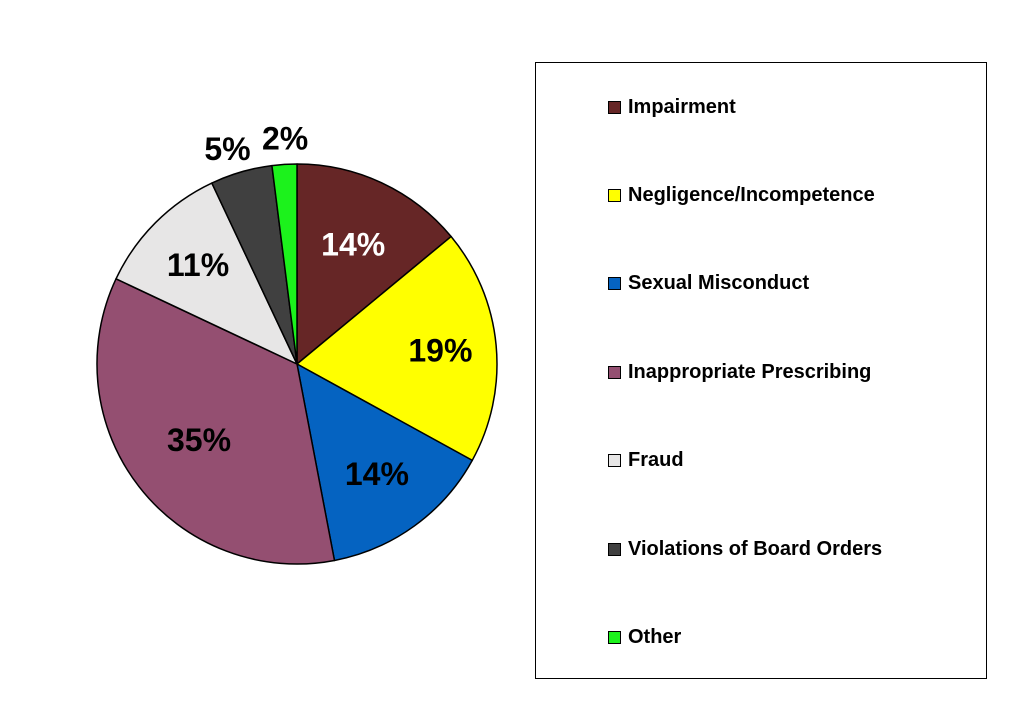 The width and height of the screenshot is (1019, 702). I want to click on legend-item-impairment: Impairment, so click(672, 107).